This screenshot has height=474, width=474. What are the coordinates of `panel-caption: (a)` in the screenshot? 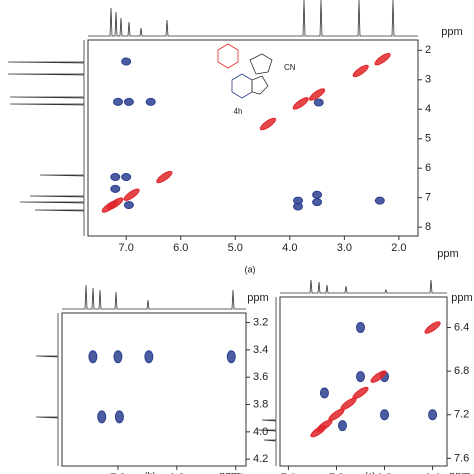 It's located at (250, 269).